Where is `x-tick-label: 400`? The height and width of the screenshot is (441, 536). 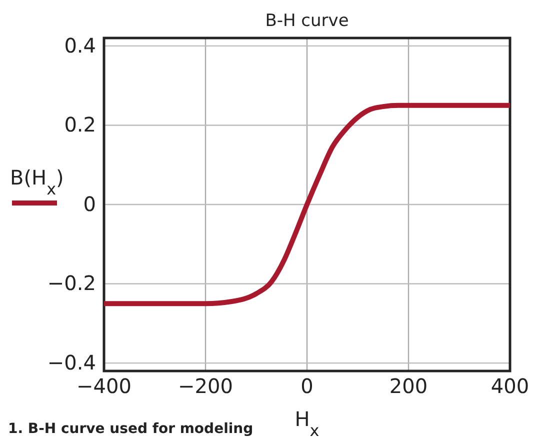 x-tick-label: 400 is located at coordinates (510, 386).